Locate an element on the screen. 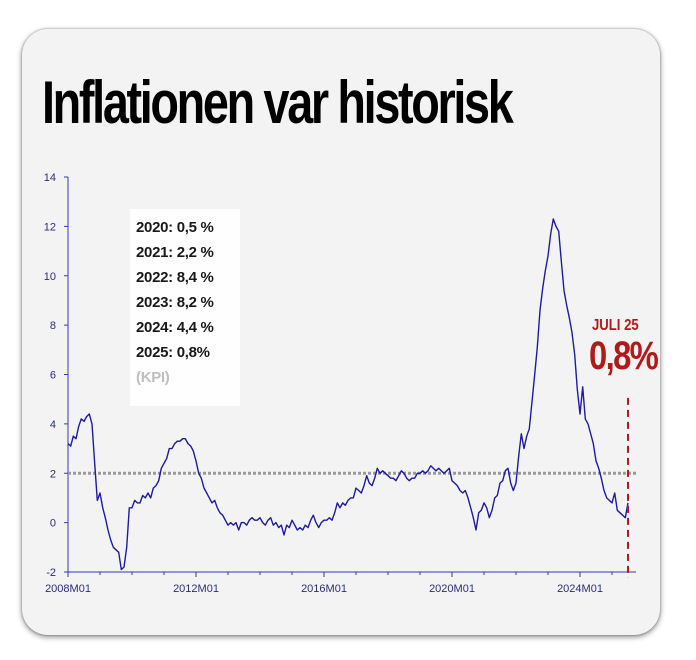 This screenshot has width=696, height=660. info-line-2024: 2024: 4,4 % is located at coordinates (175, 327).